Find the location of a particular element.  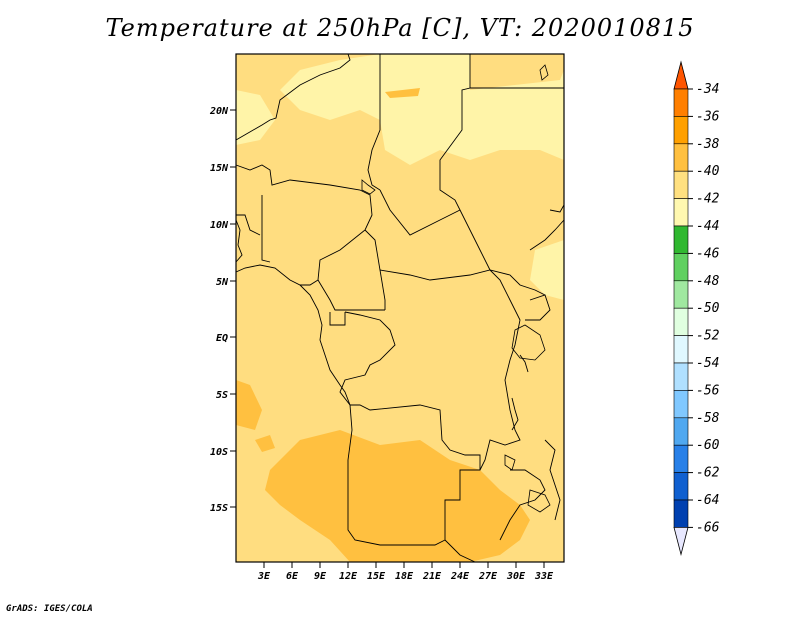

x-tick-label: 15E is located at coordinates (376, 576).